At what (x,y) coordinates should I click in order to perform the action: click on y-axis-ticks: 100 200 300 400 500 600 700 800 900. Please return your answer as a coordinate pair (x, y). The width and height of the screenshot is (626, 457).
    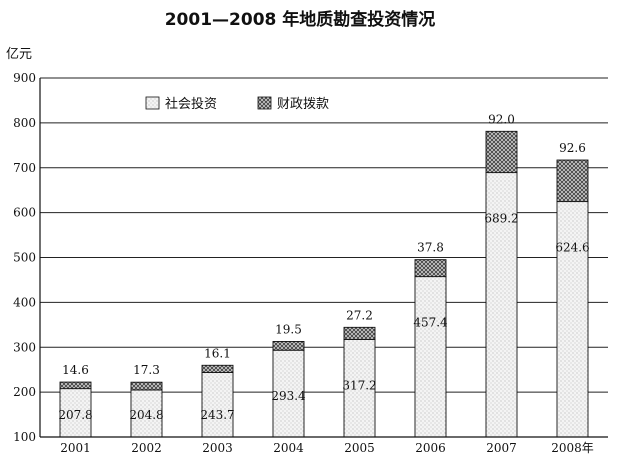
    Looking at the image, I should click on (24, 257).